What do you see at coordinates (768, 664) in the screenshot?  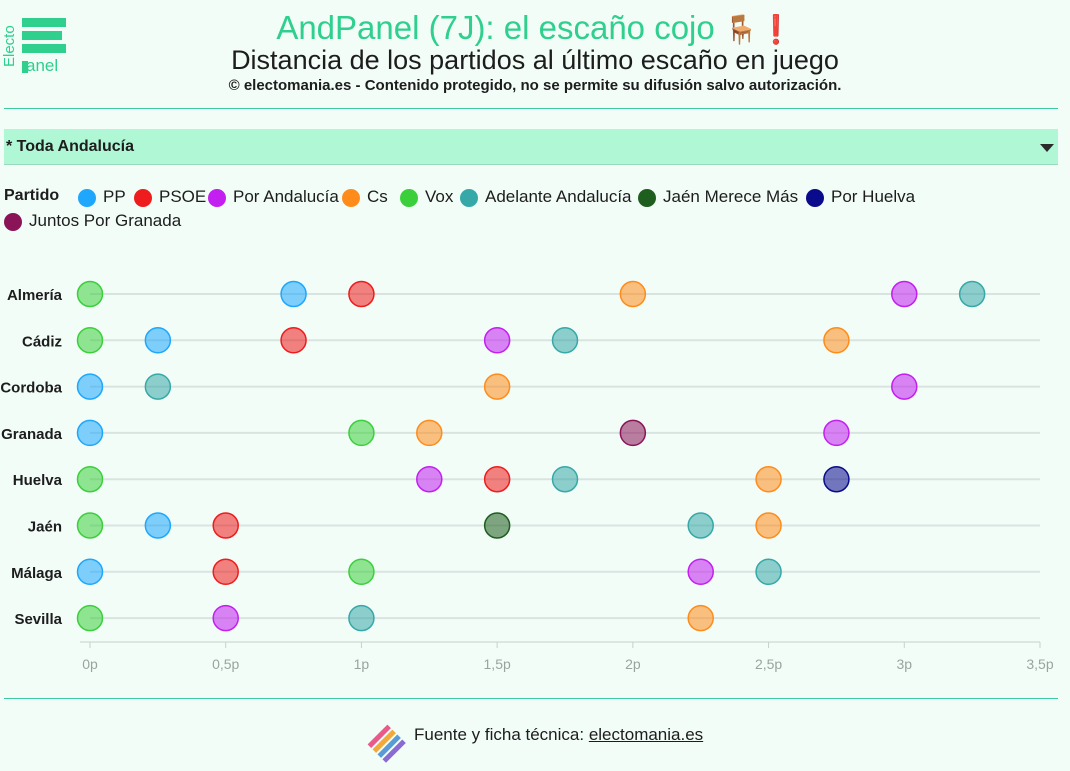 I see `x-tick-label: 2,5p` at bounding box center [768, 664].